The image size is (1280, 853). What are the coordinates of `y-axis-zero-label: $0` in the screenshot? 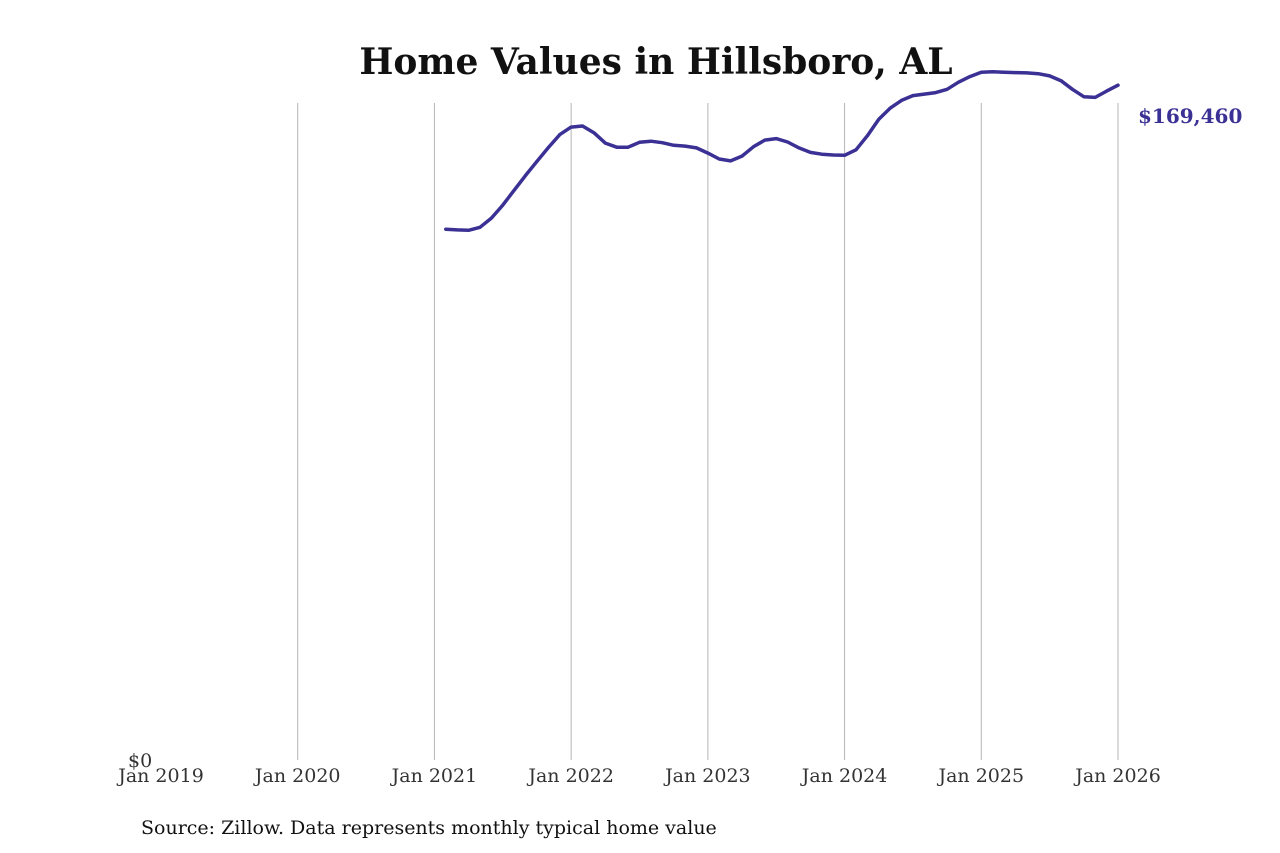 It's located at (140, 761).